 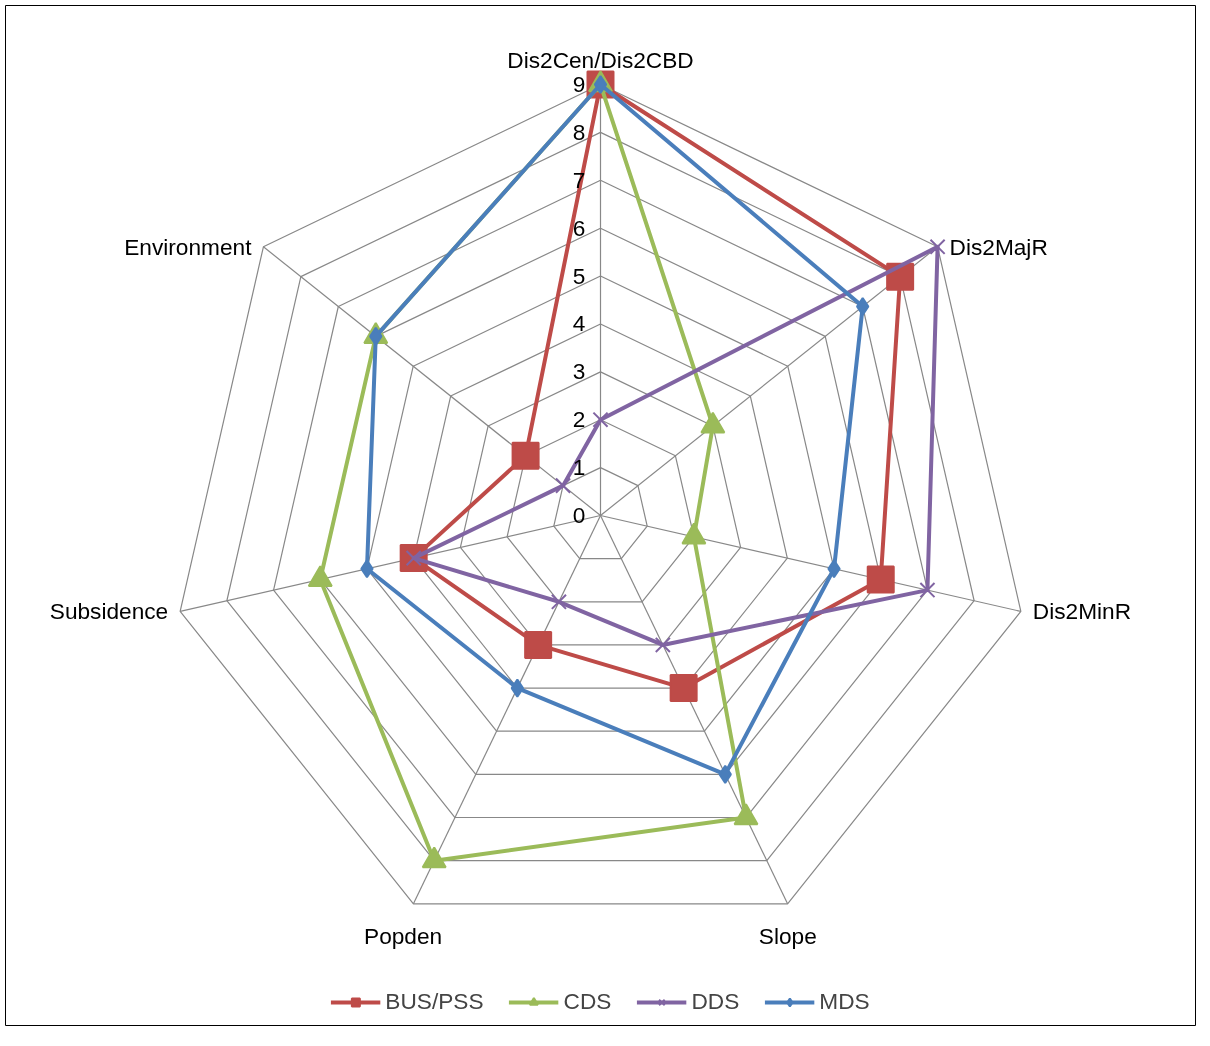 I want to click on y-tick-label: 9, so click(x=579, y=84).